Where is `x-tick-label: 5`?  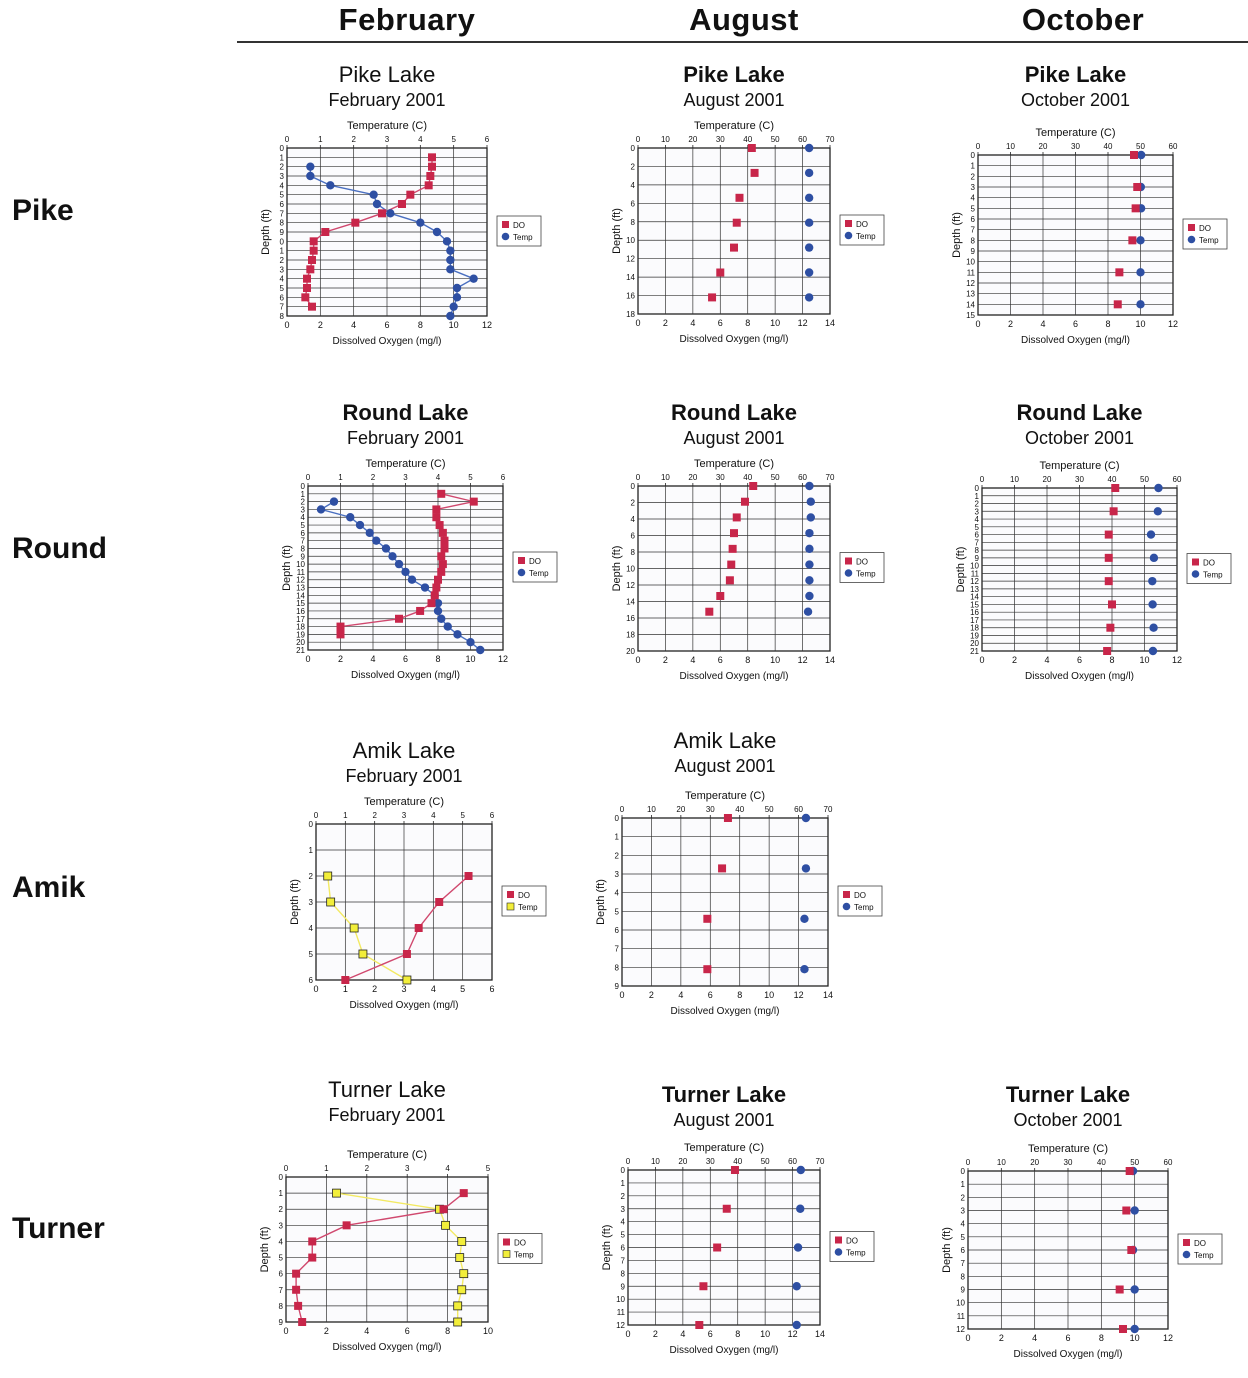 x-tick-label: 5 is located at coordinates (462, 989).